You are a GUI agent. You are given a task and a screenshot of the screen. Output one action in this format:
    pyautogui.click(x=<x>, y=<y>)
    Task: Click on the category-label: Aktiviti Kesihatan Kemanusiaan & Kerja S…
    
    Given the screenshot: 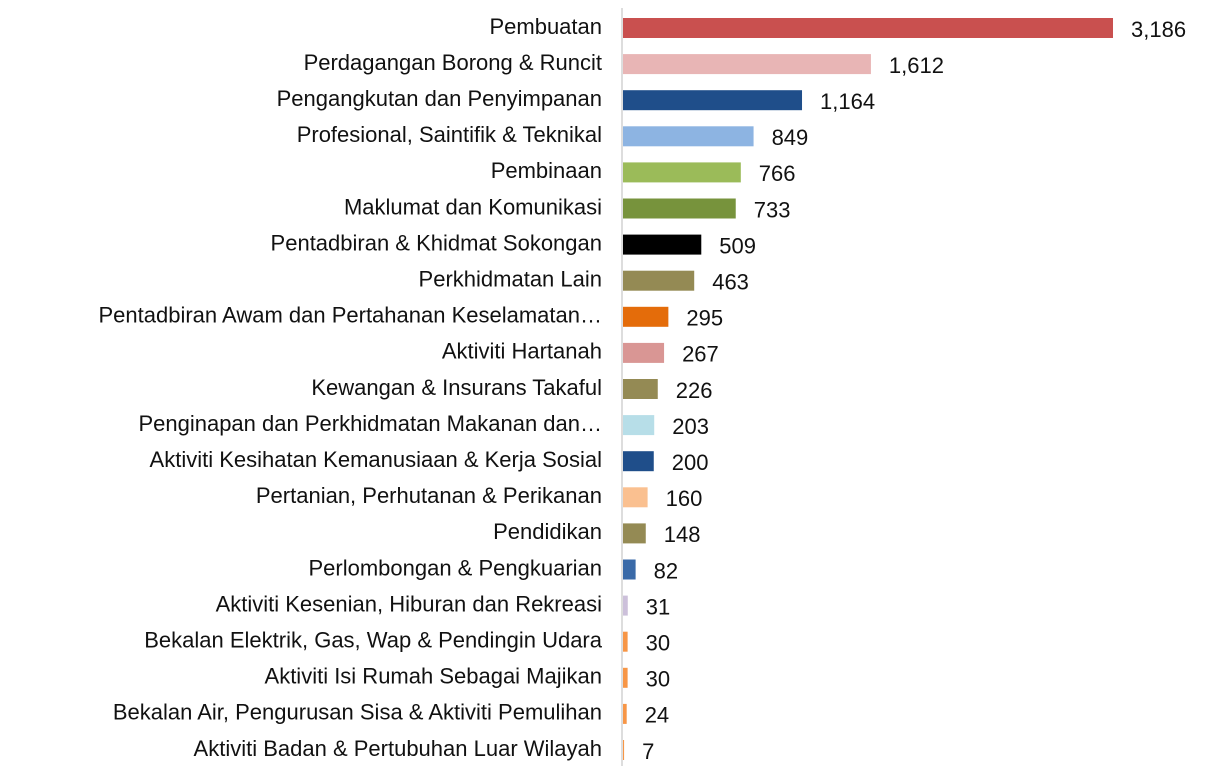 What is the action you would take?
    pyautogui.click(x=376, y=459)
    